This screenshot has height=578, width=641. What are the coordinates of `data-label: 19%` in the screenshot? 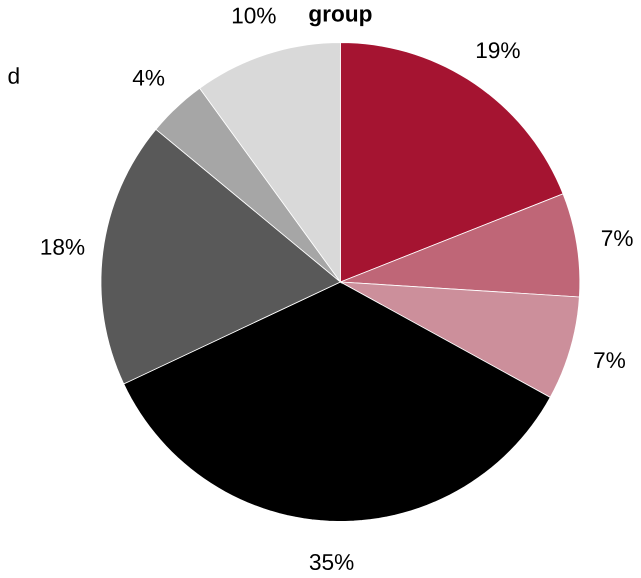 It's located at (498, 50).